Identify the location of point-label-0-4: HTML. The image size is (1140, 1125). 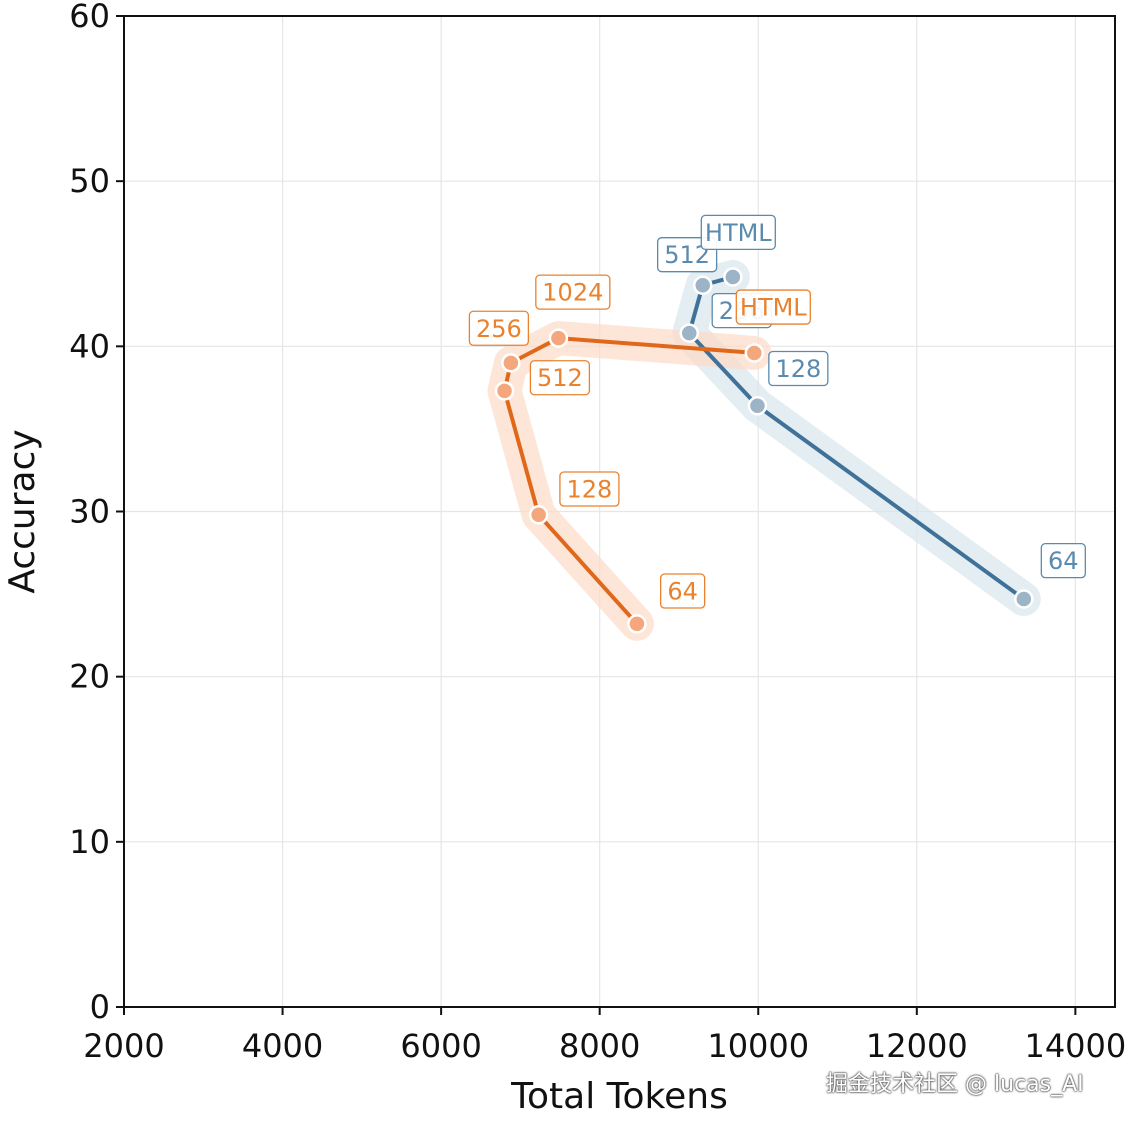
(738, 232).